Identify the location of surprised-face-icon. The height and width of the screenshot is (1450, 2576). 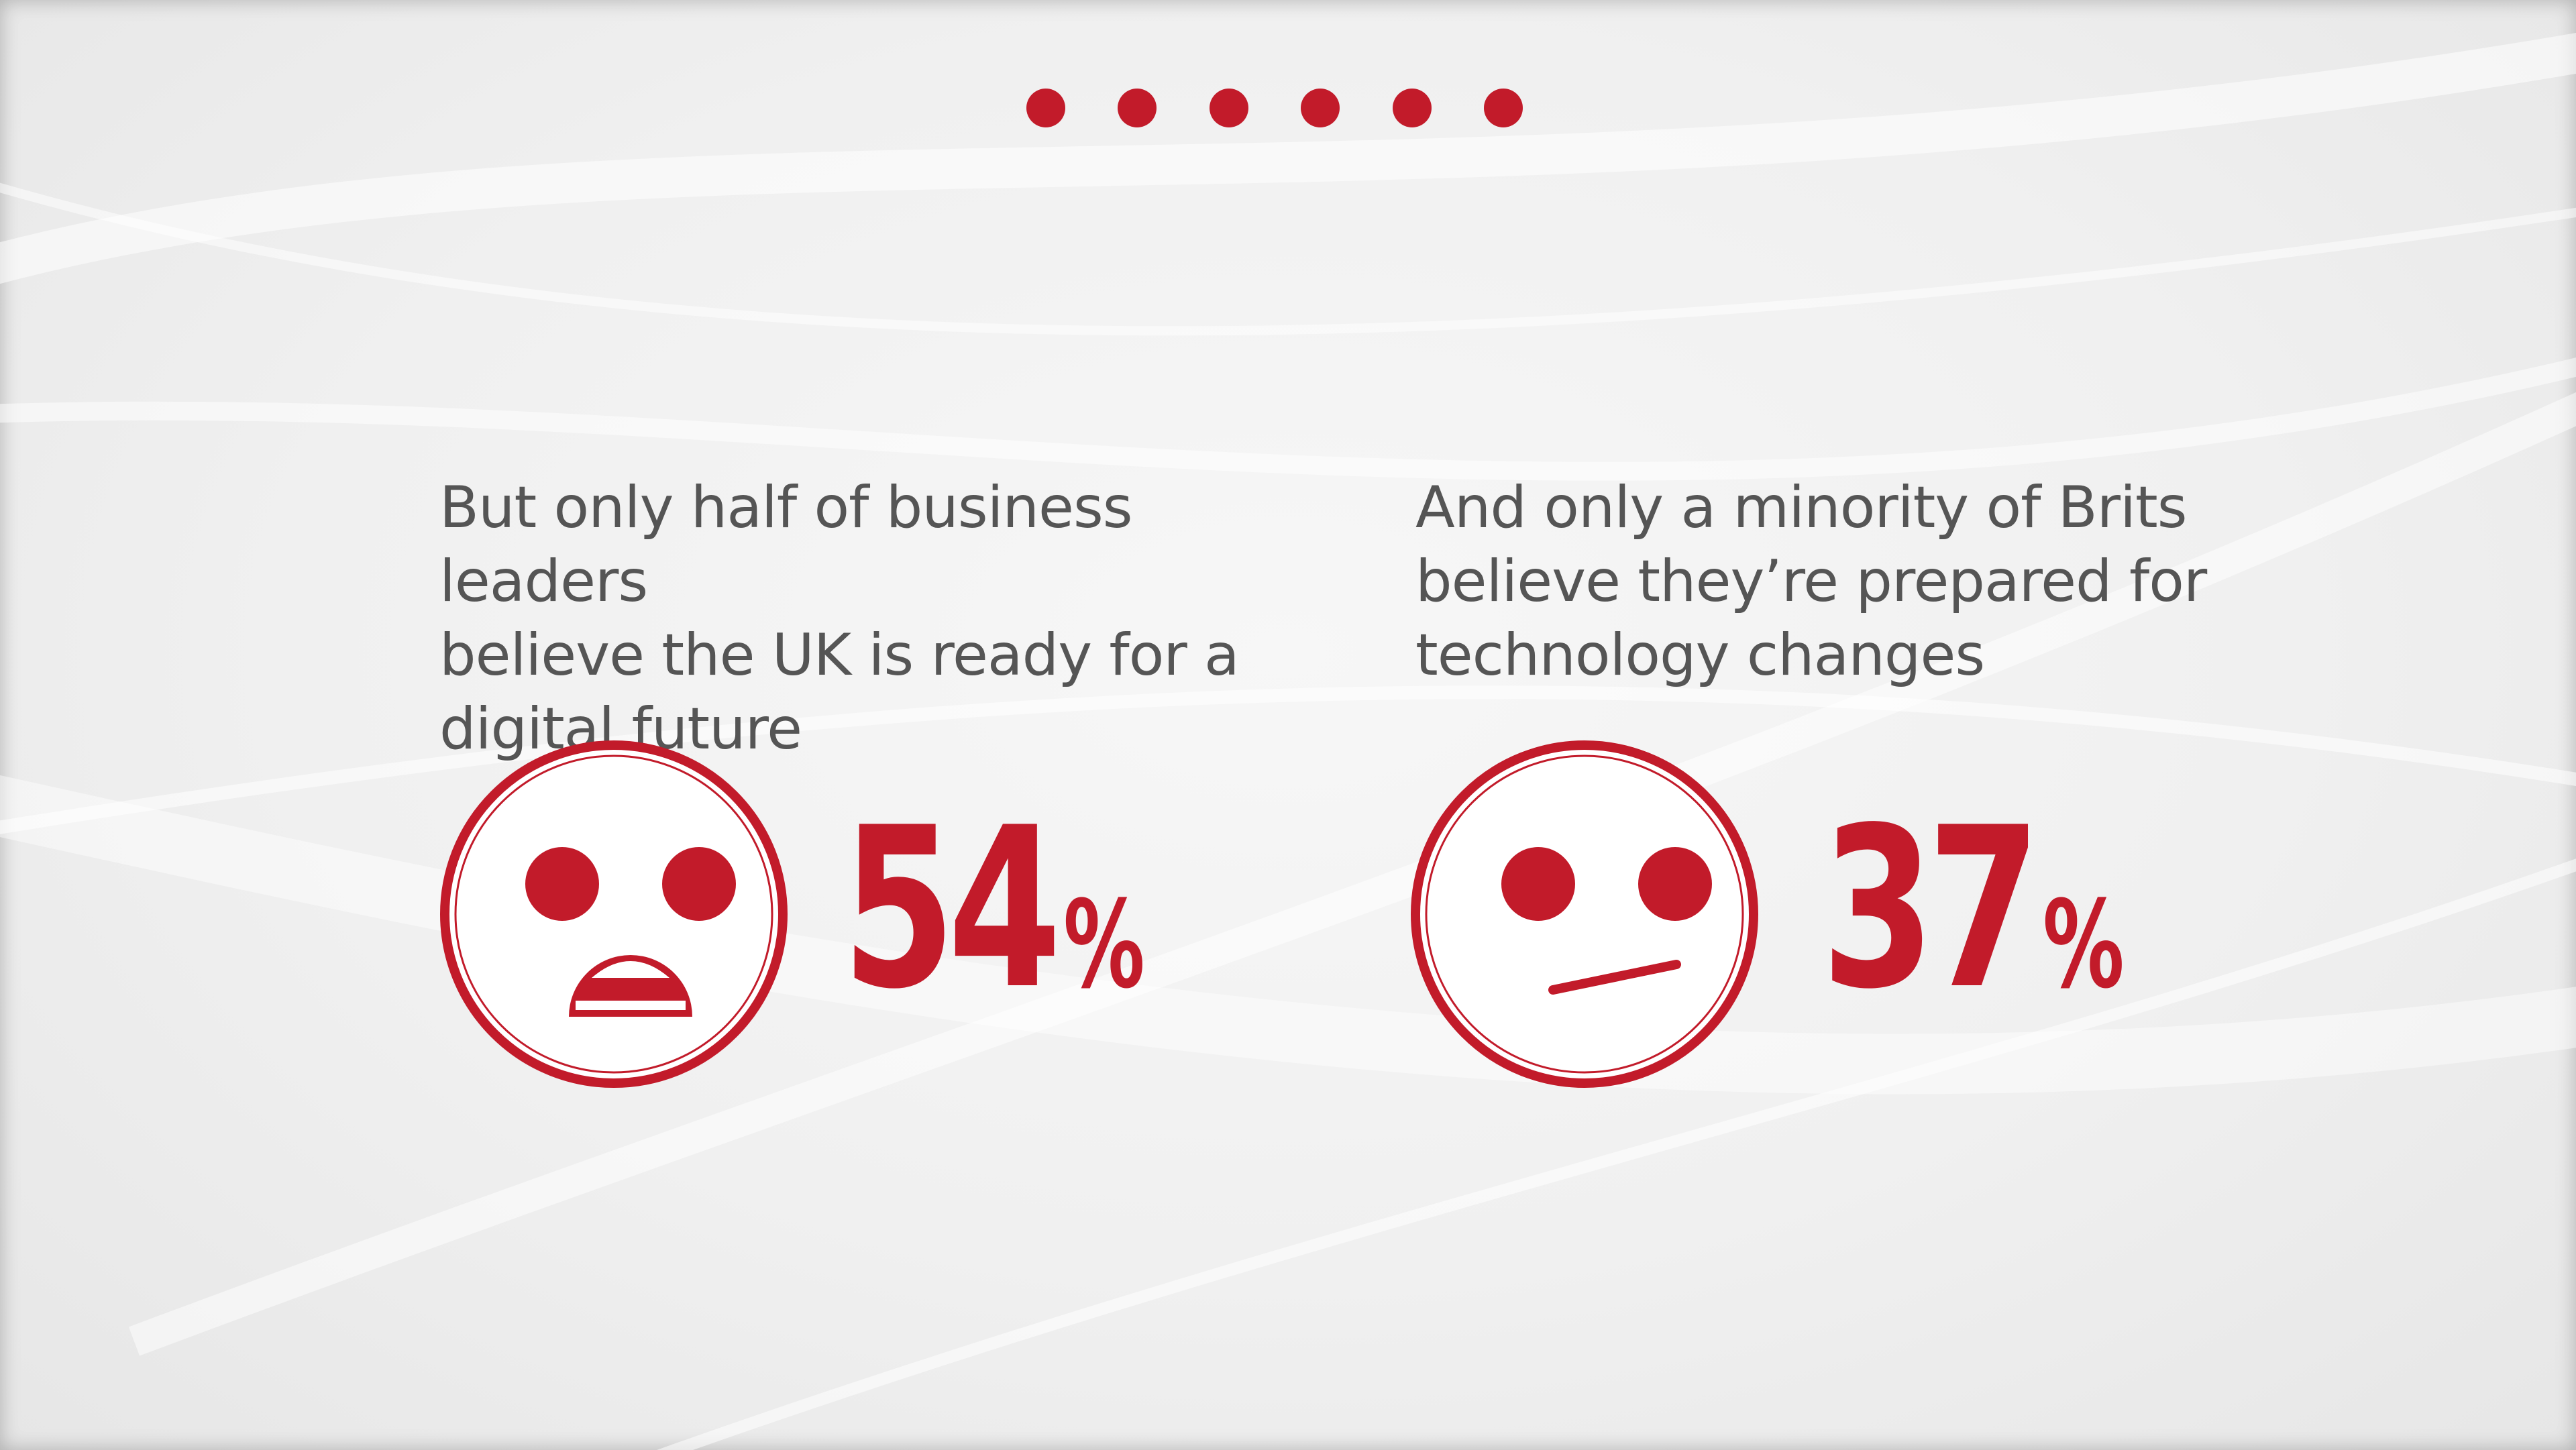
(614, 914).